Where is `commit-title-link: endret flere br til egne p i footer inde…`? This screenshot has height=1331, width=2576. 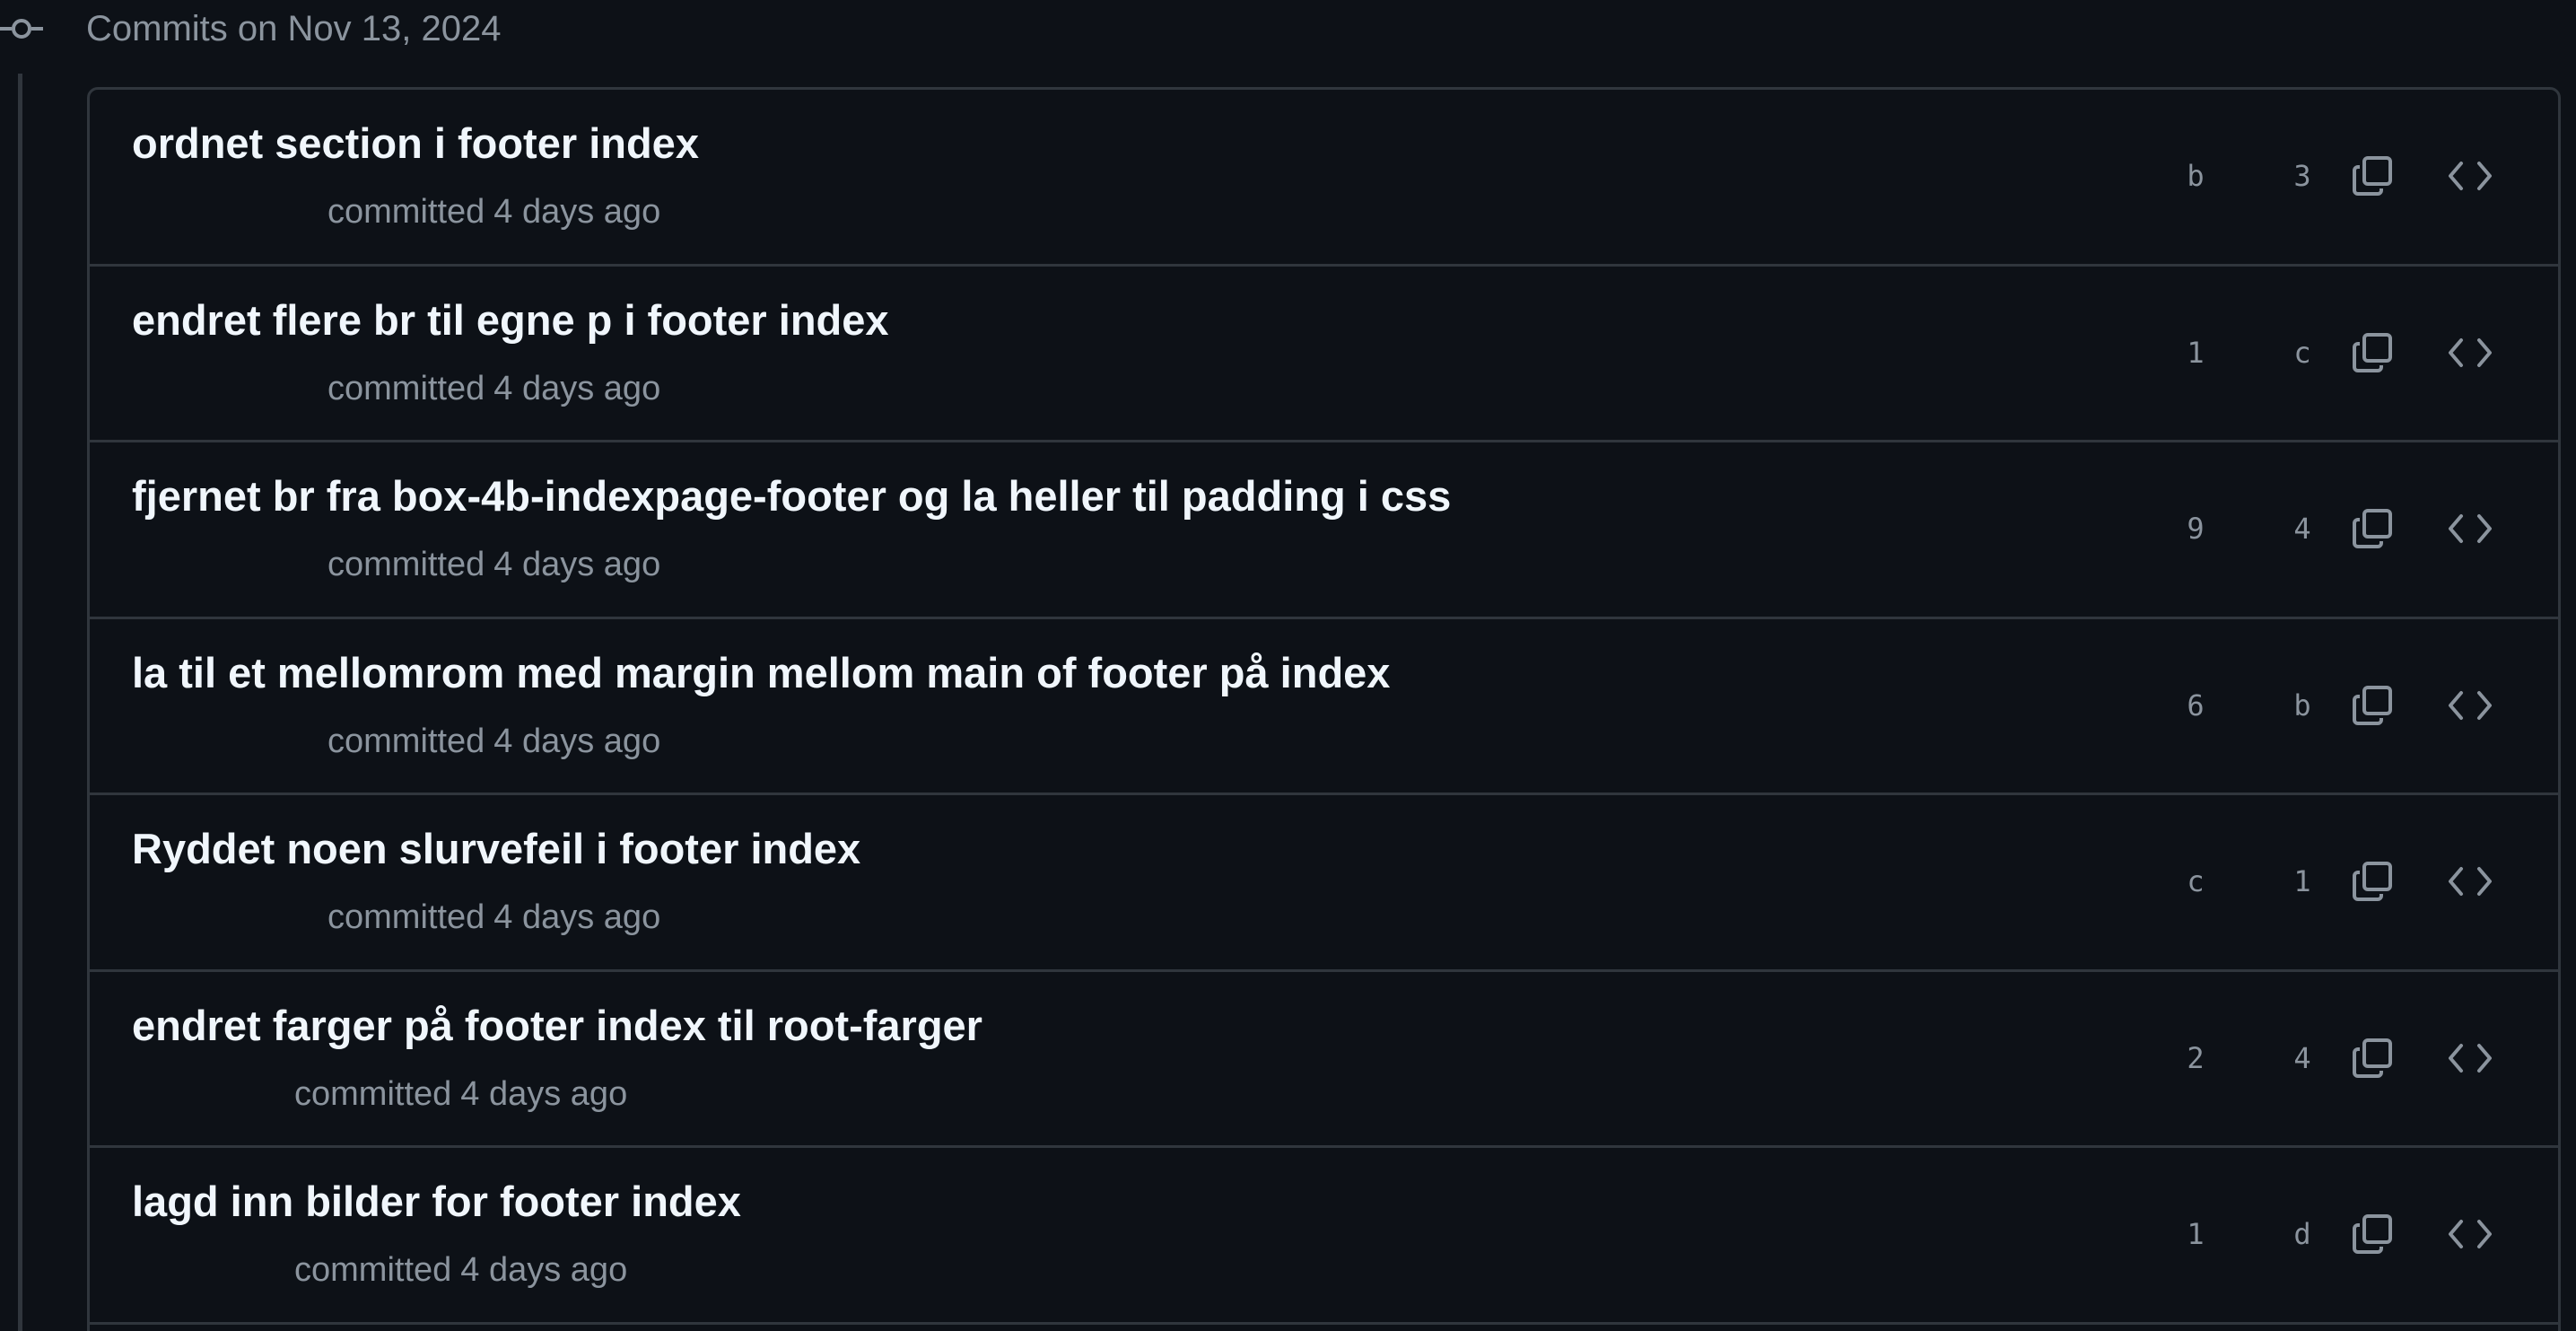
commit-title-link: endret flere br til egne p i footer inde… is located at coordinates (511, 319).